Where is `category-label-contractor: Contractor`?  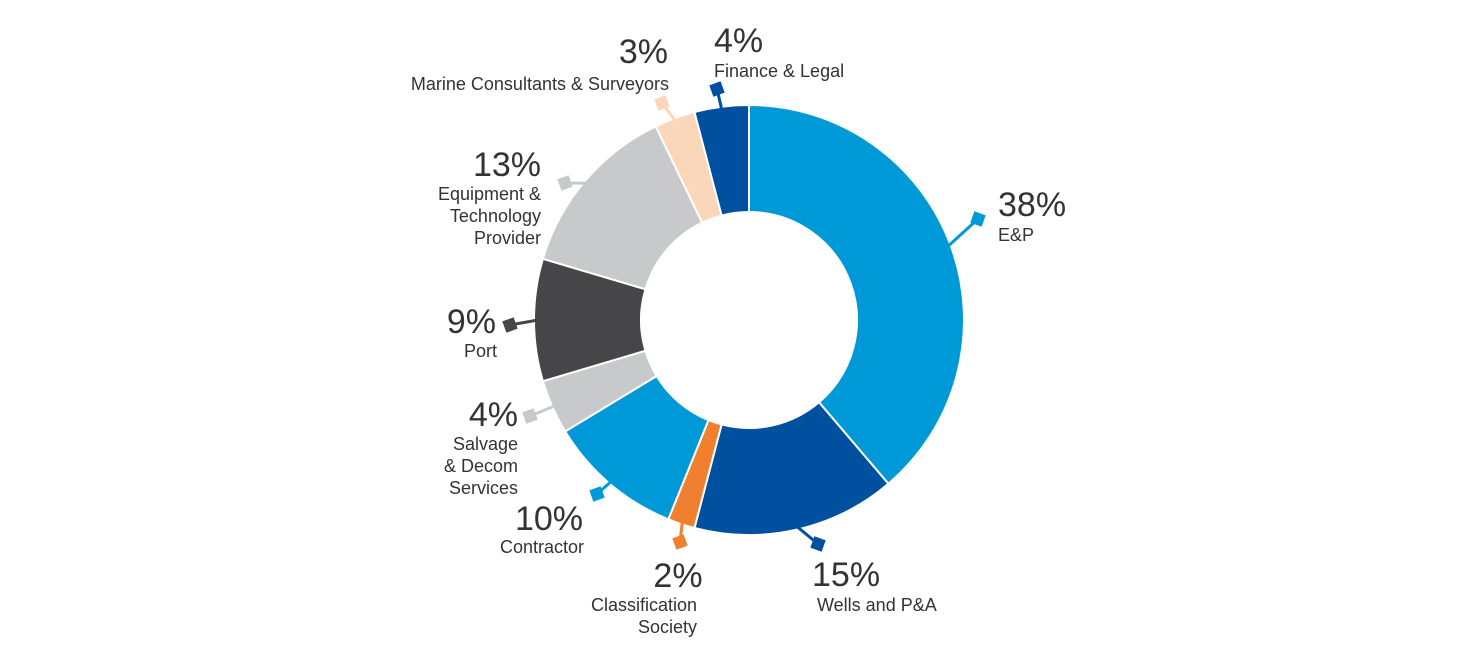
category-label-contractor: Contractor is located at coordinates (542, 547).